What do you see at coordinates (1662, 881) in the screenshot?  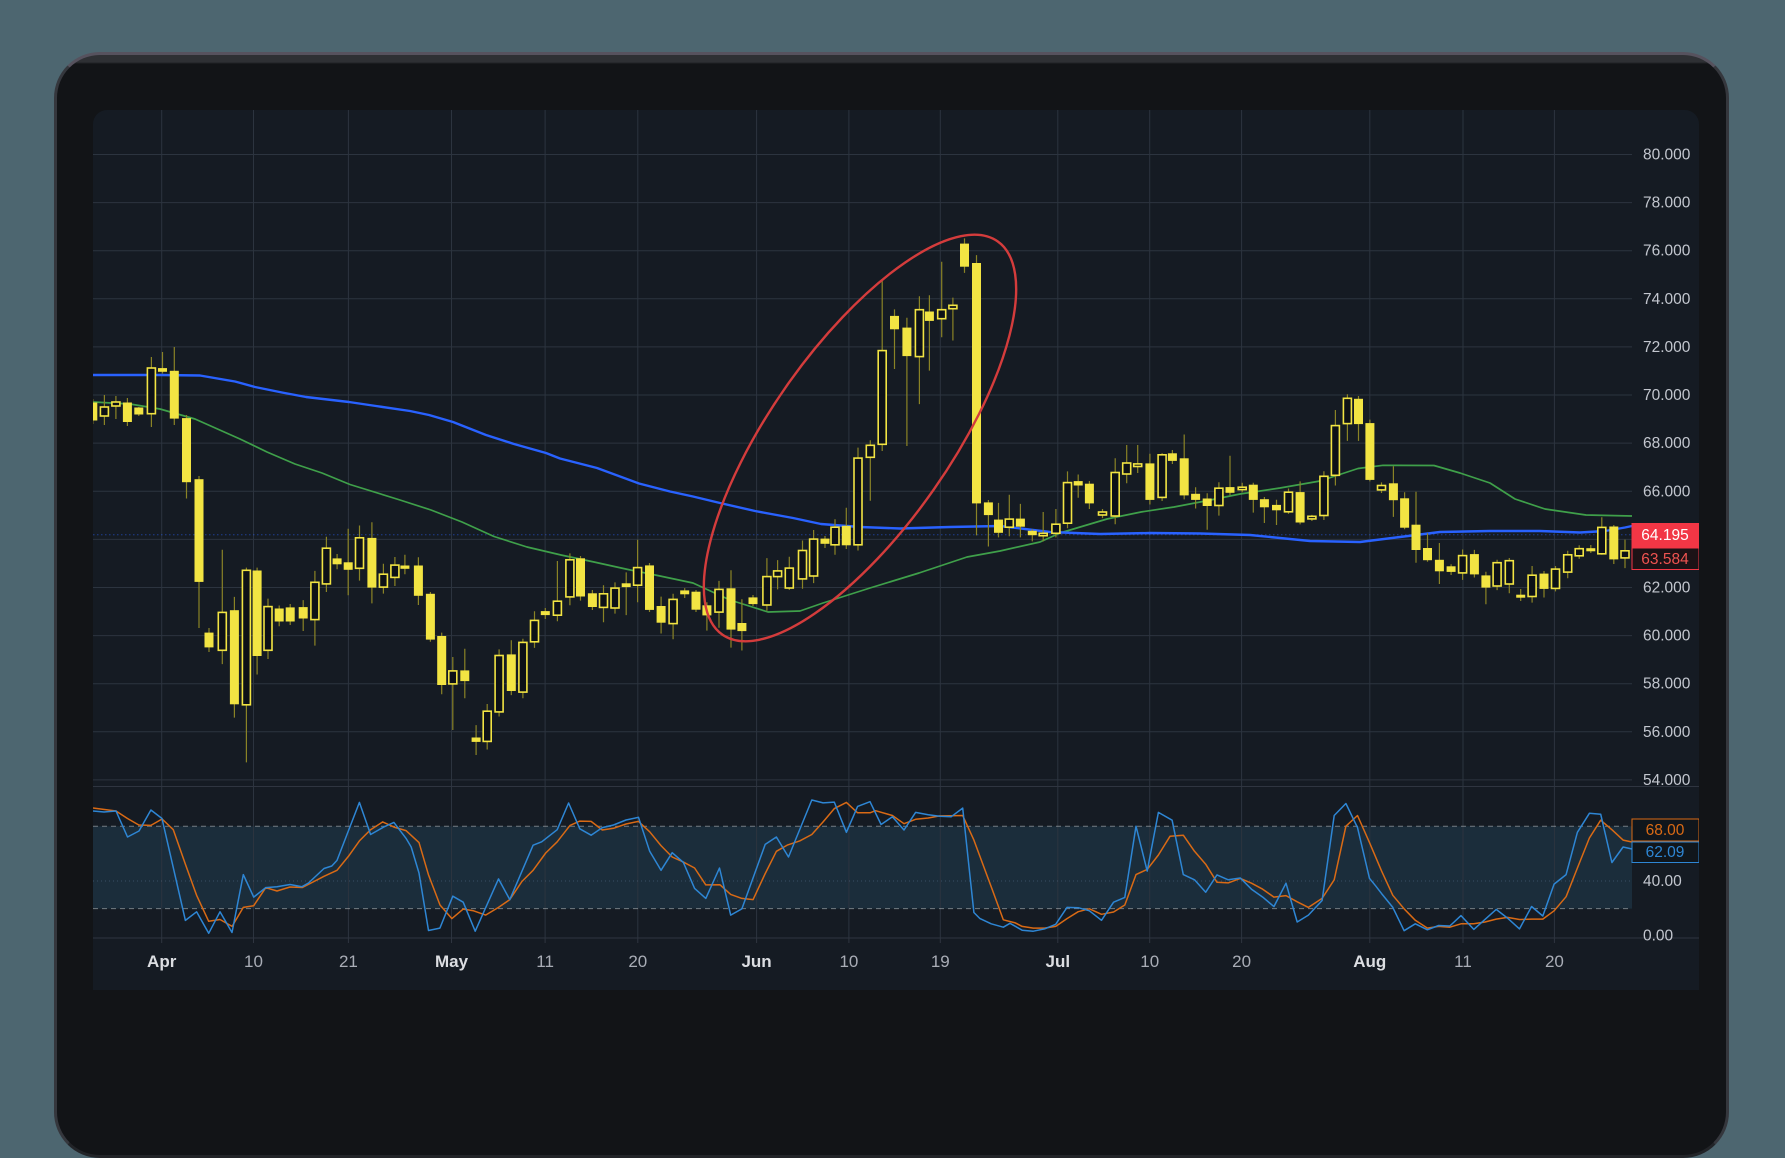 I see `svg-text: 40.00` at bounding box center [1662, 881].